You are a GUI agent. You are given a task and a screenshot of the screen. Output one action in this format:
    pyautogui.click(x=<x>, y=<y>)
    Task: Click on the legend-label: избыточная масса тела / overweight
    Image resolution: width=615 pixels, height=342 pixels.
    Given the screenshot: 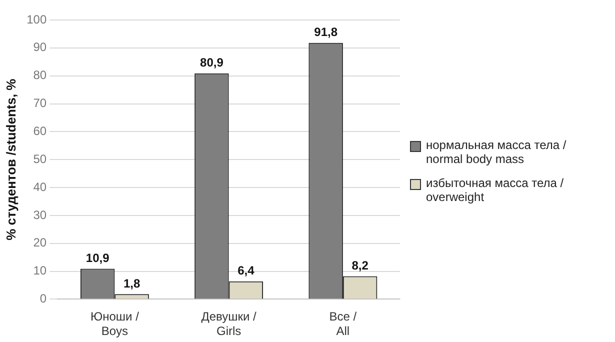 What is the action you would take?
    pyautogui.click(x=495, y=190)
    